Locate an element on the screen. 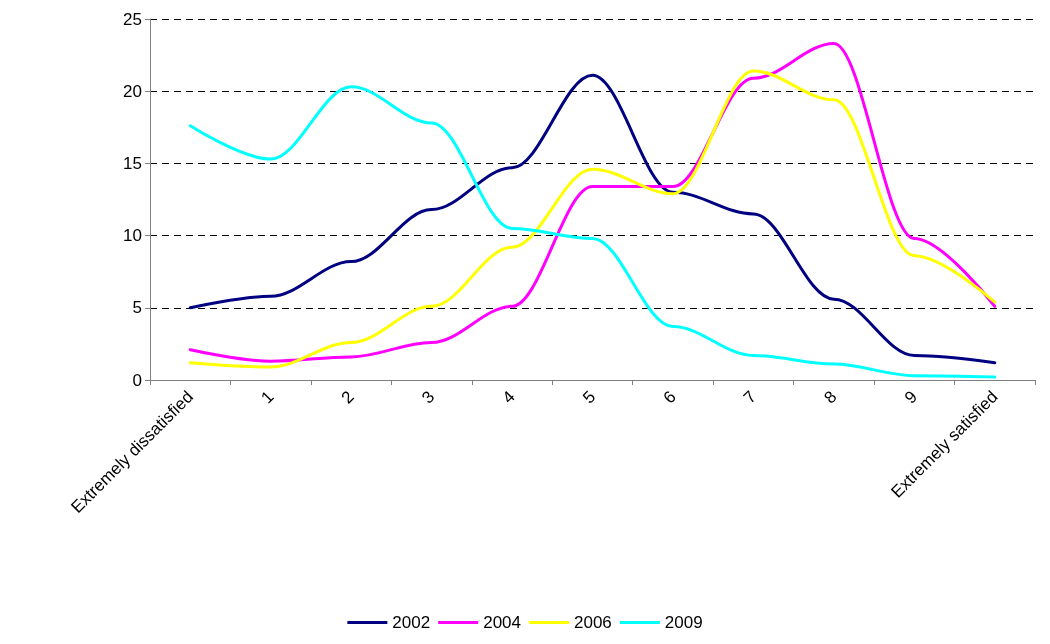 This screenshot has width=1050, height=644. y-tick-label: 5 is located at coordinates (137, 308).